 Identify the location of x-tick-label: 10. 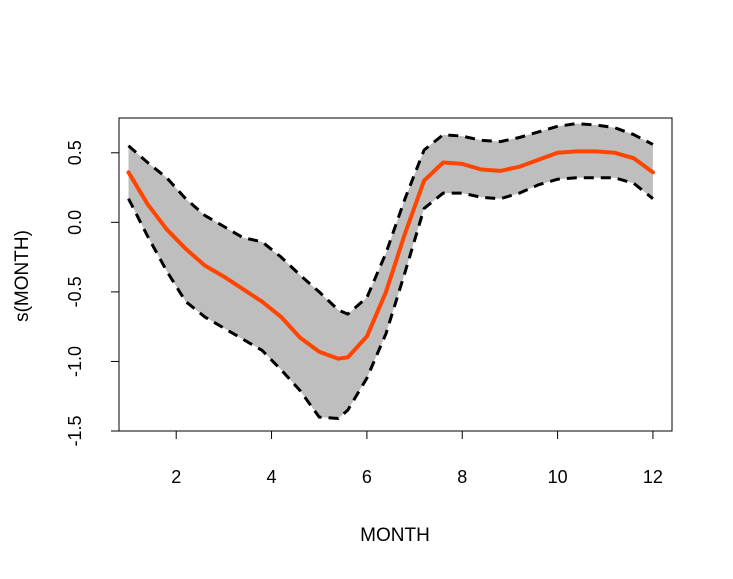
(558, 477).